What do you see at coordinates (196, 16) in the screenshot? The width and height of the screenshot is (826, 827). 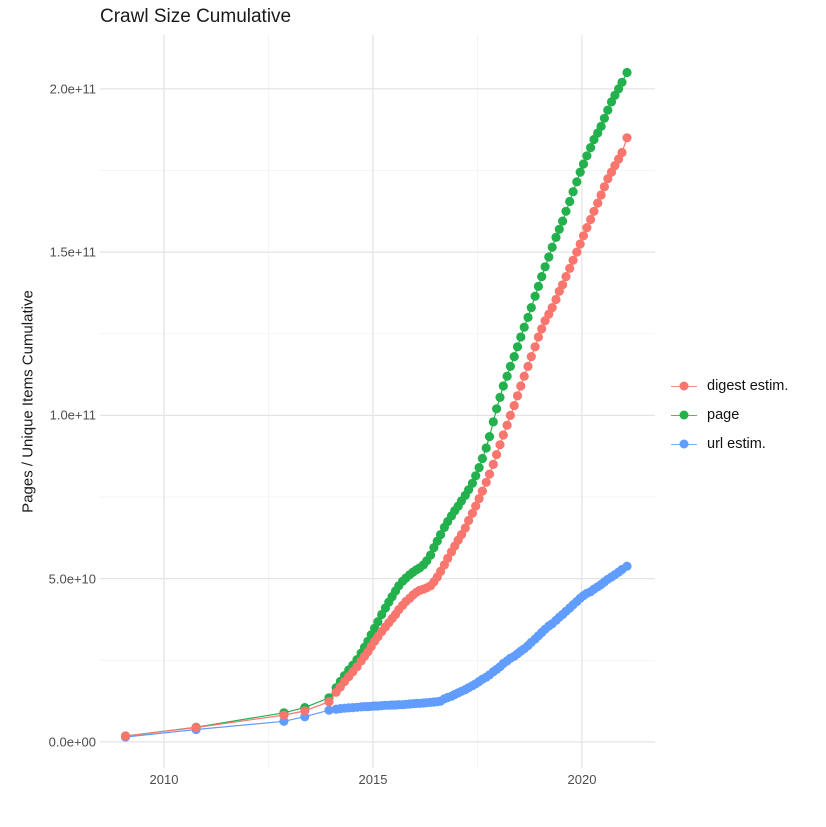 I see `chart-title: Crawl Size Cumulative` at bounding box center [196, 16].